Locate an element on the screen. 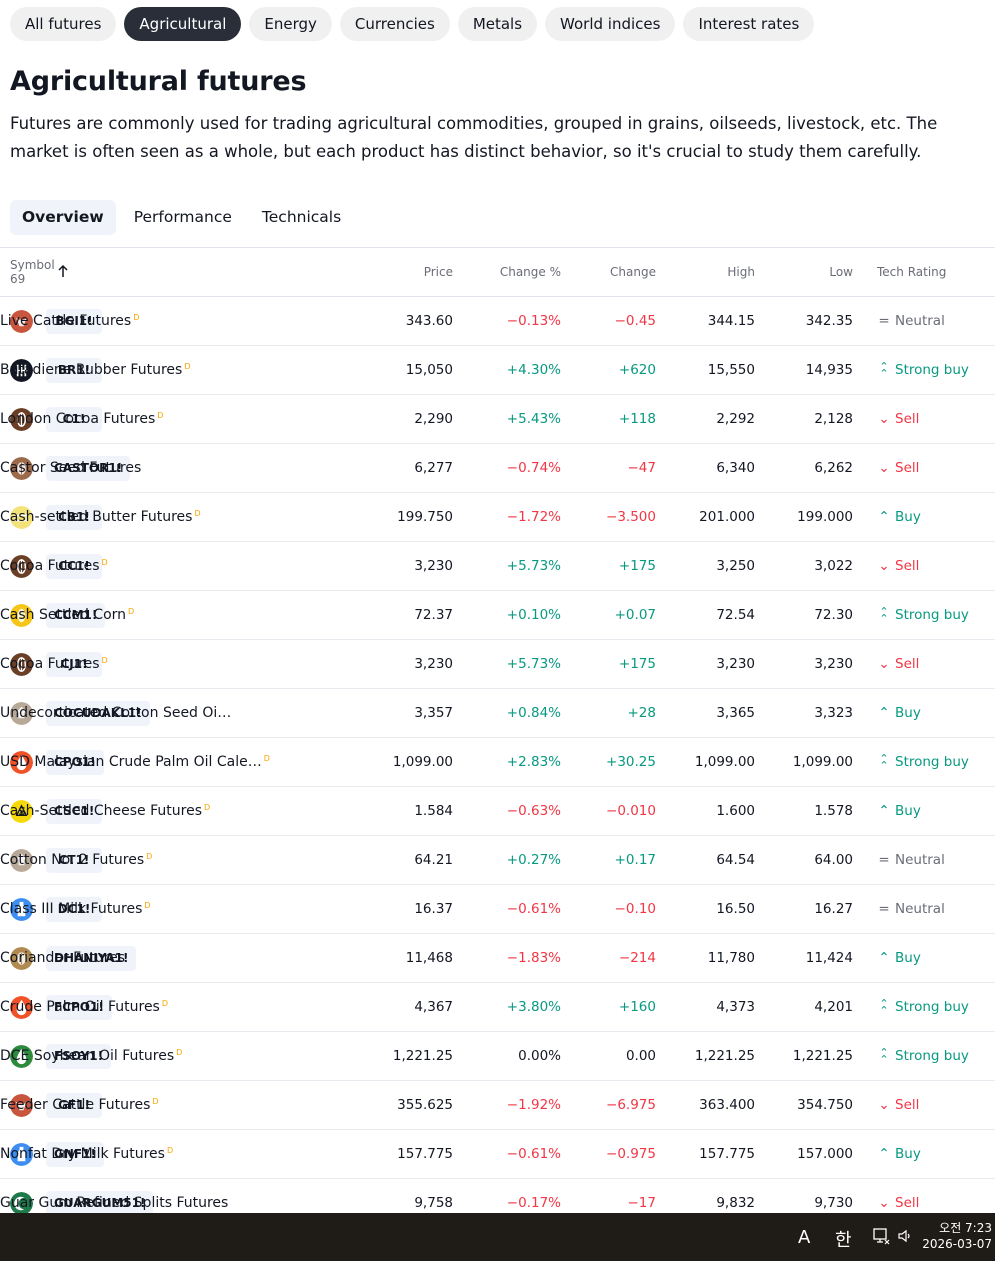 This screenshot has width=995, height=1261. low-column-header: Low is located at coordinates (841, 272).